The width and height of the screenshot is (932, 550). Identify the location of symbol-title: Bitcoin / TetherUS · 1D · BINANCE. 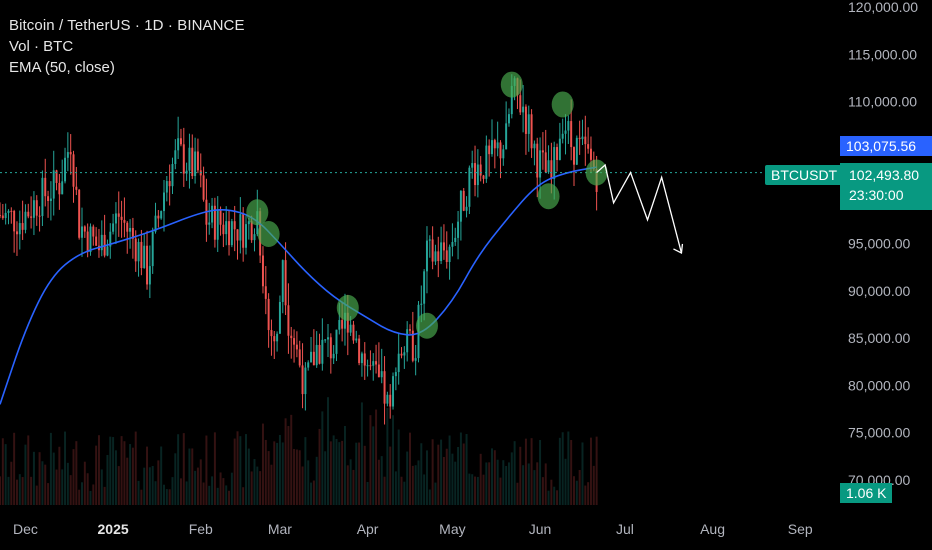
(127, 25).